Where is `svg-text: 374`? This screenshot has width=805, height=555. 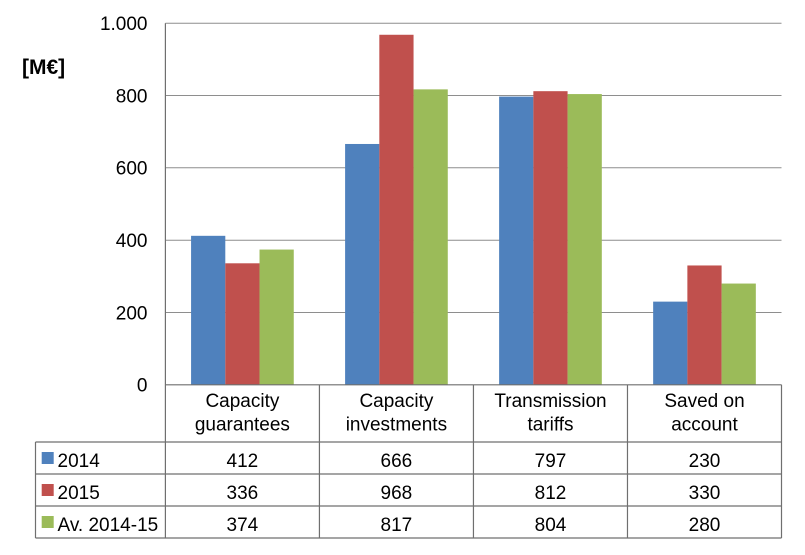
svg-text: 374 is located at coordinates (243, 525).